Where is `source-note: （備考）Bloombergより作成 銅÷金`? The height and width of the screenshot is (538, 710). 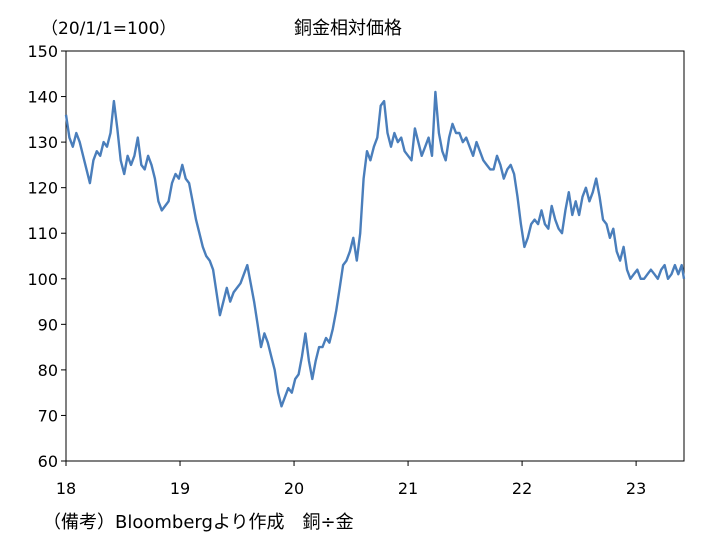 source-note: （備考）Bloombergより作成 銅÷金 is located at coordinates (198, 522).